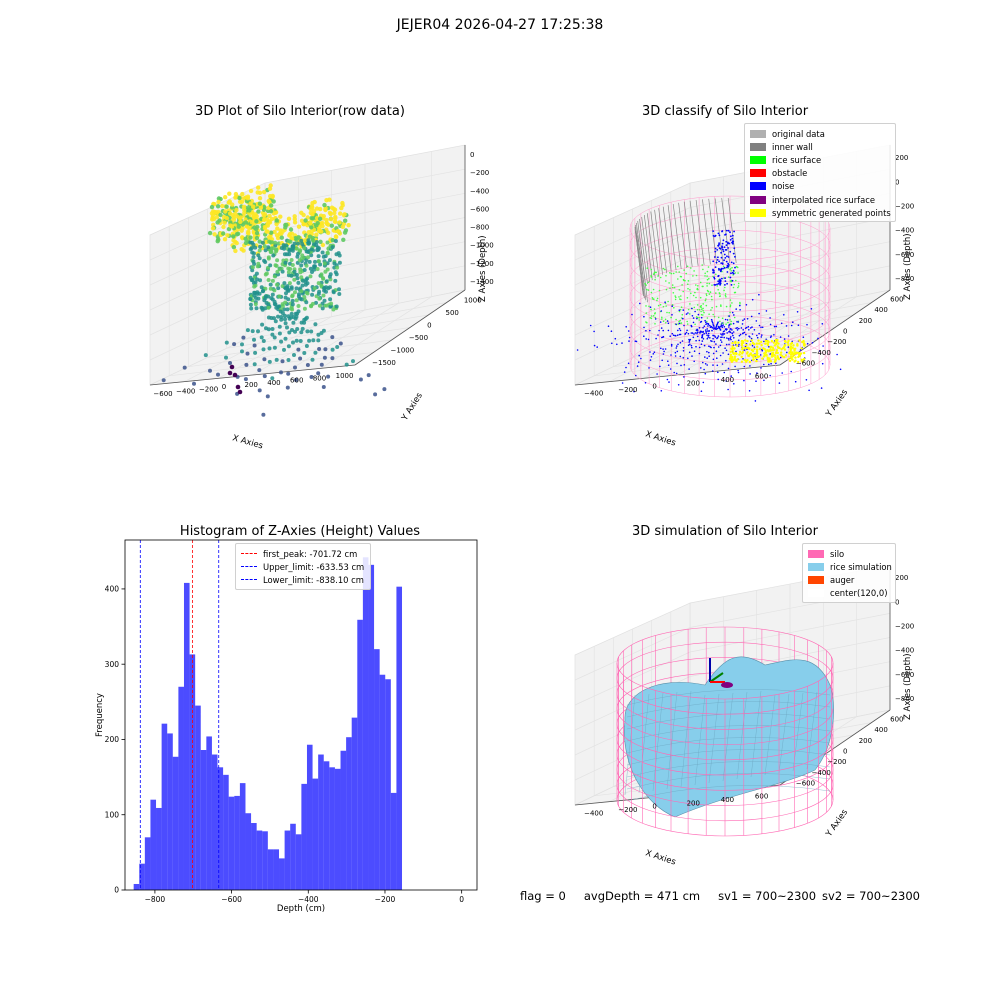  Describe the element at coordinates (837, 553) in the screenshot. I see `simulation-legend-label: silo` at that location.